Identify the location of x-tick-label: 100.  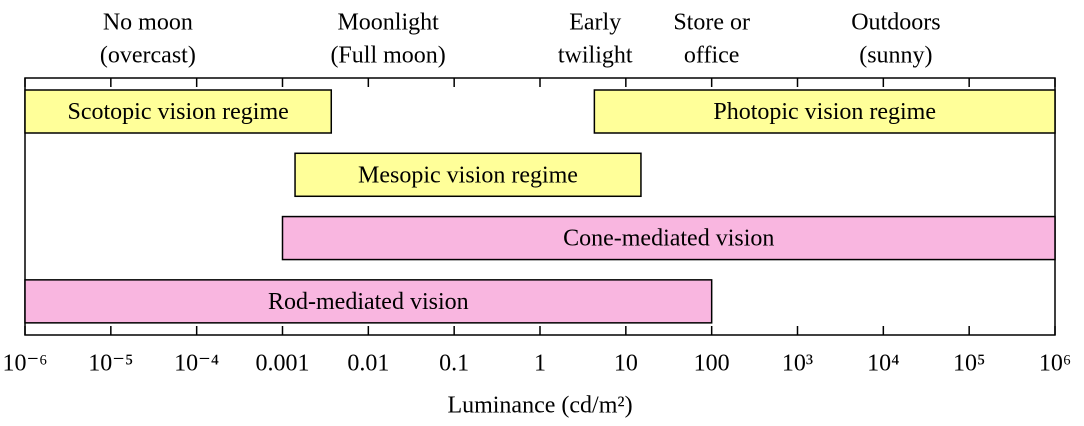
(712, 364).